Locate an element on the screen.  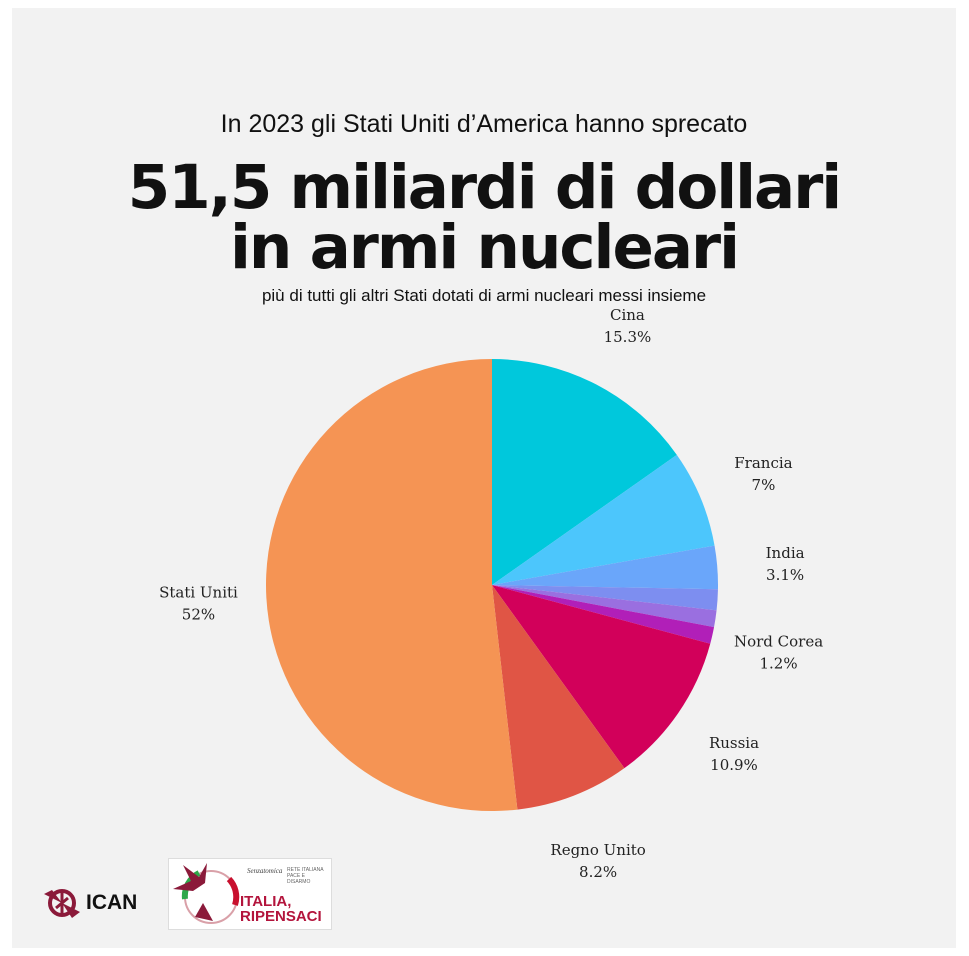
slice-value-regno-unito: 8.2% is located at coordinates (598, 872).